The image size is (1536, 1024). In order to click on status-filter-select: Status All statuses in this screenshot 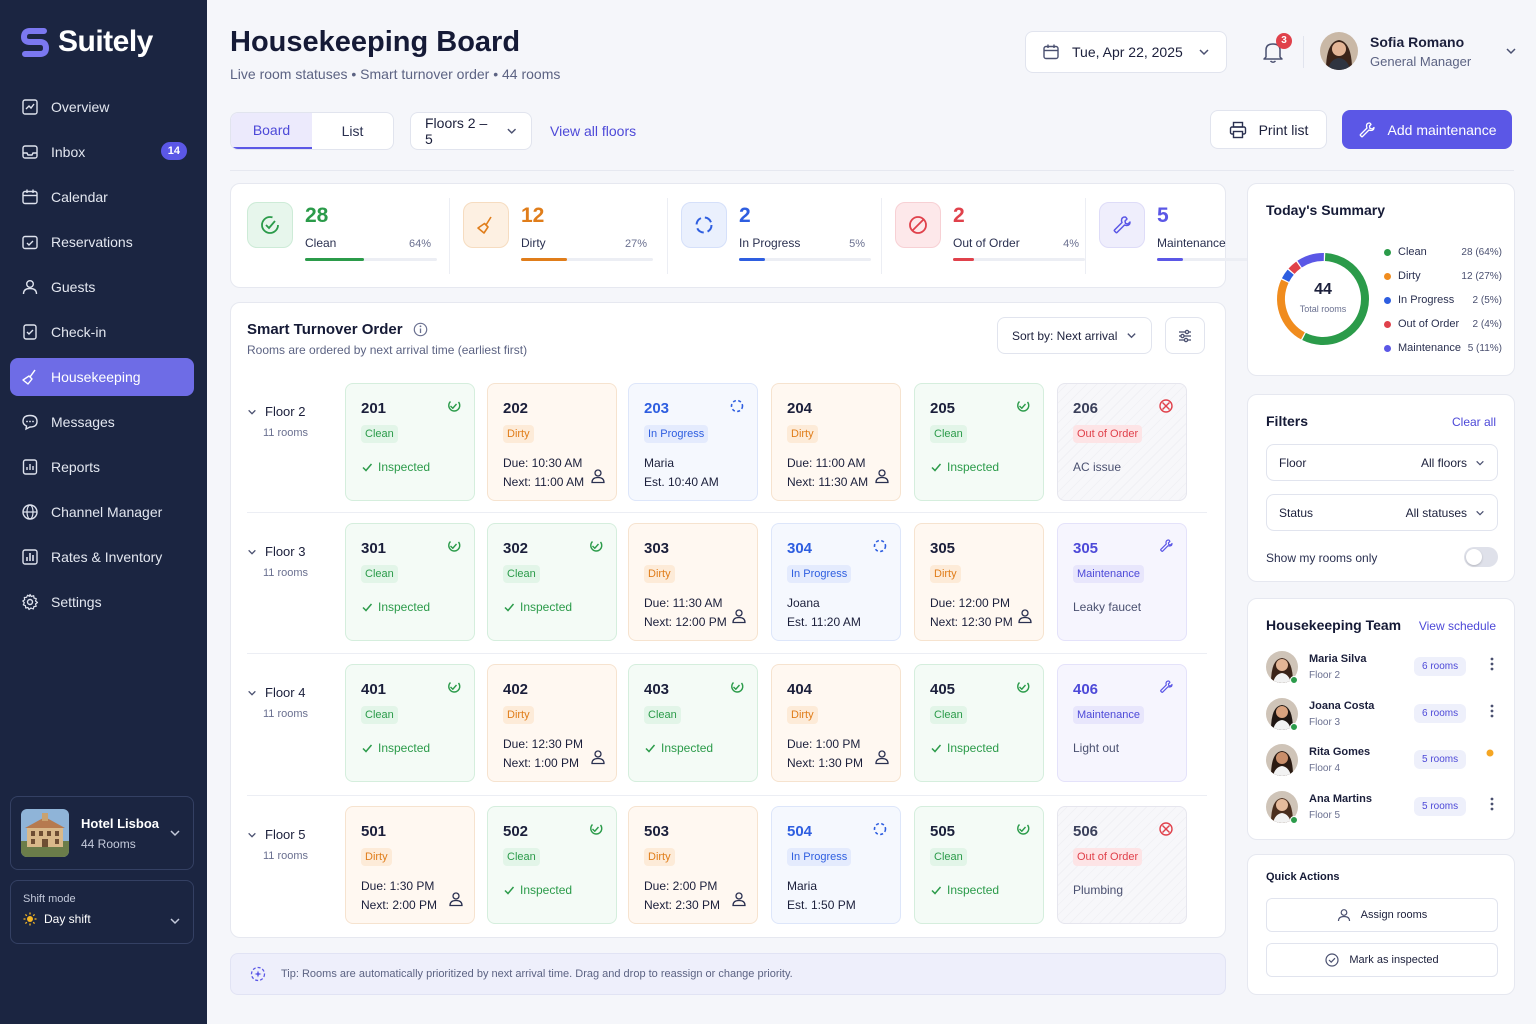, I will do `click(1382, 512)`.